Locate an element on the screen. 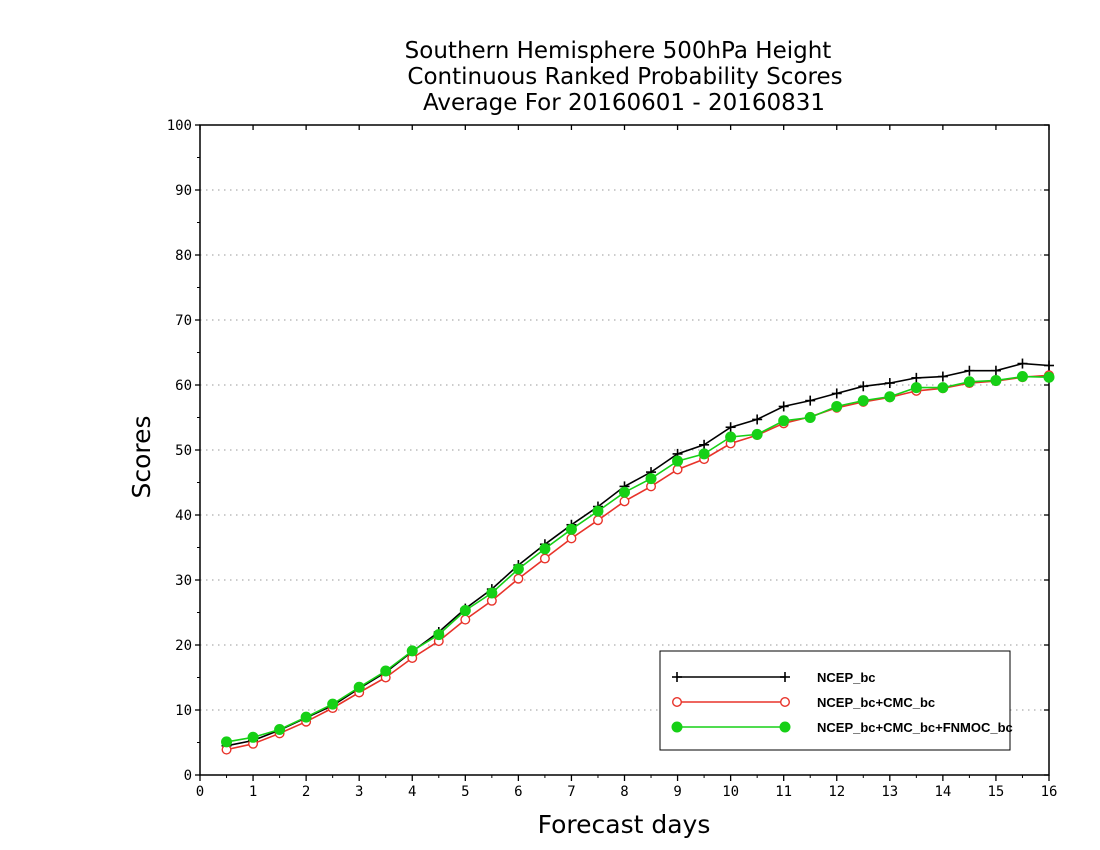 This screenshot has height=850, width=1100. x-tick-label-1: 1 is located at coordinates (253, 792).